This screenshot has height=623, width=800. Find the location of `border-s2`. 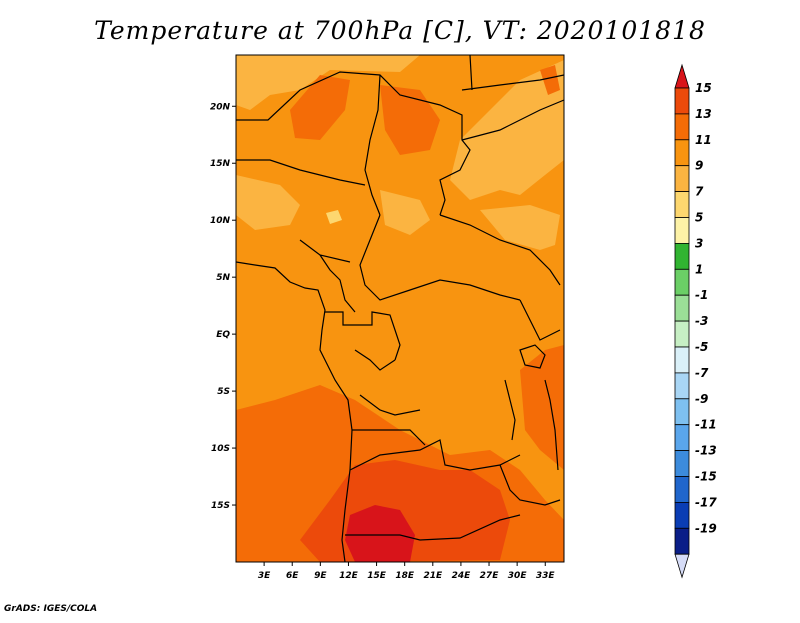

border-s2 is located at coordinates (389, 437).